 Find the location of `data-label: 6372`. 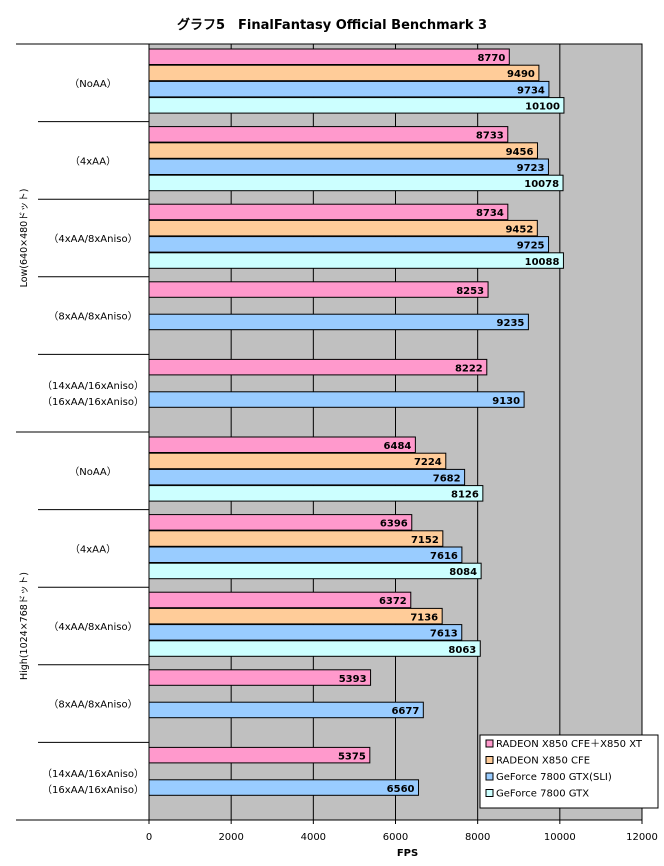

data-label: 6372 is located at coordinates (393, 601).